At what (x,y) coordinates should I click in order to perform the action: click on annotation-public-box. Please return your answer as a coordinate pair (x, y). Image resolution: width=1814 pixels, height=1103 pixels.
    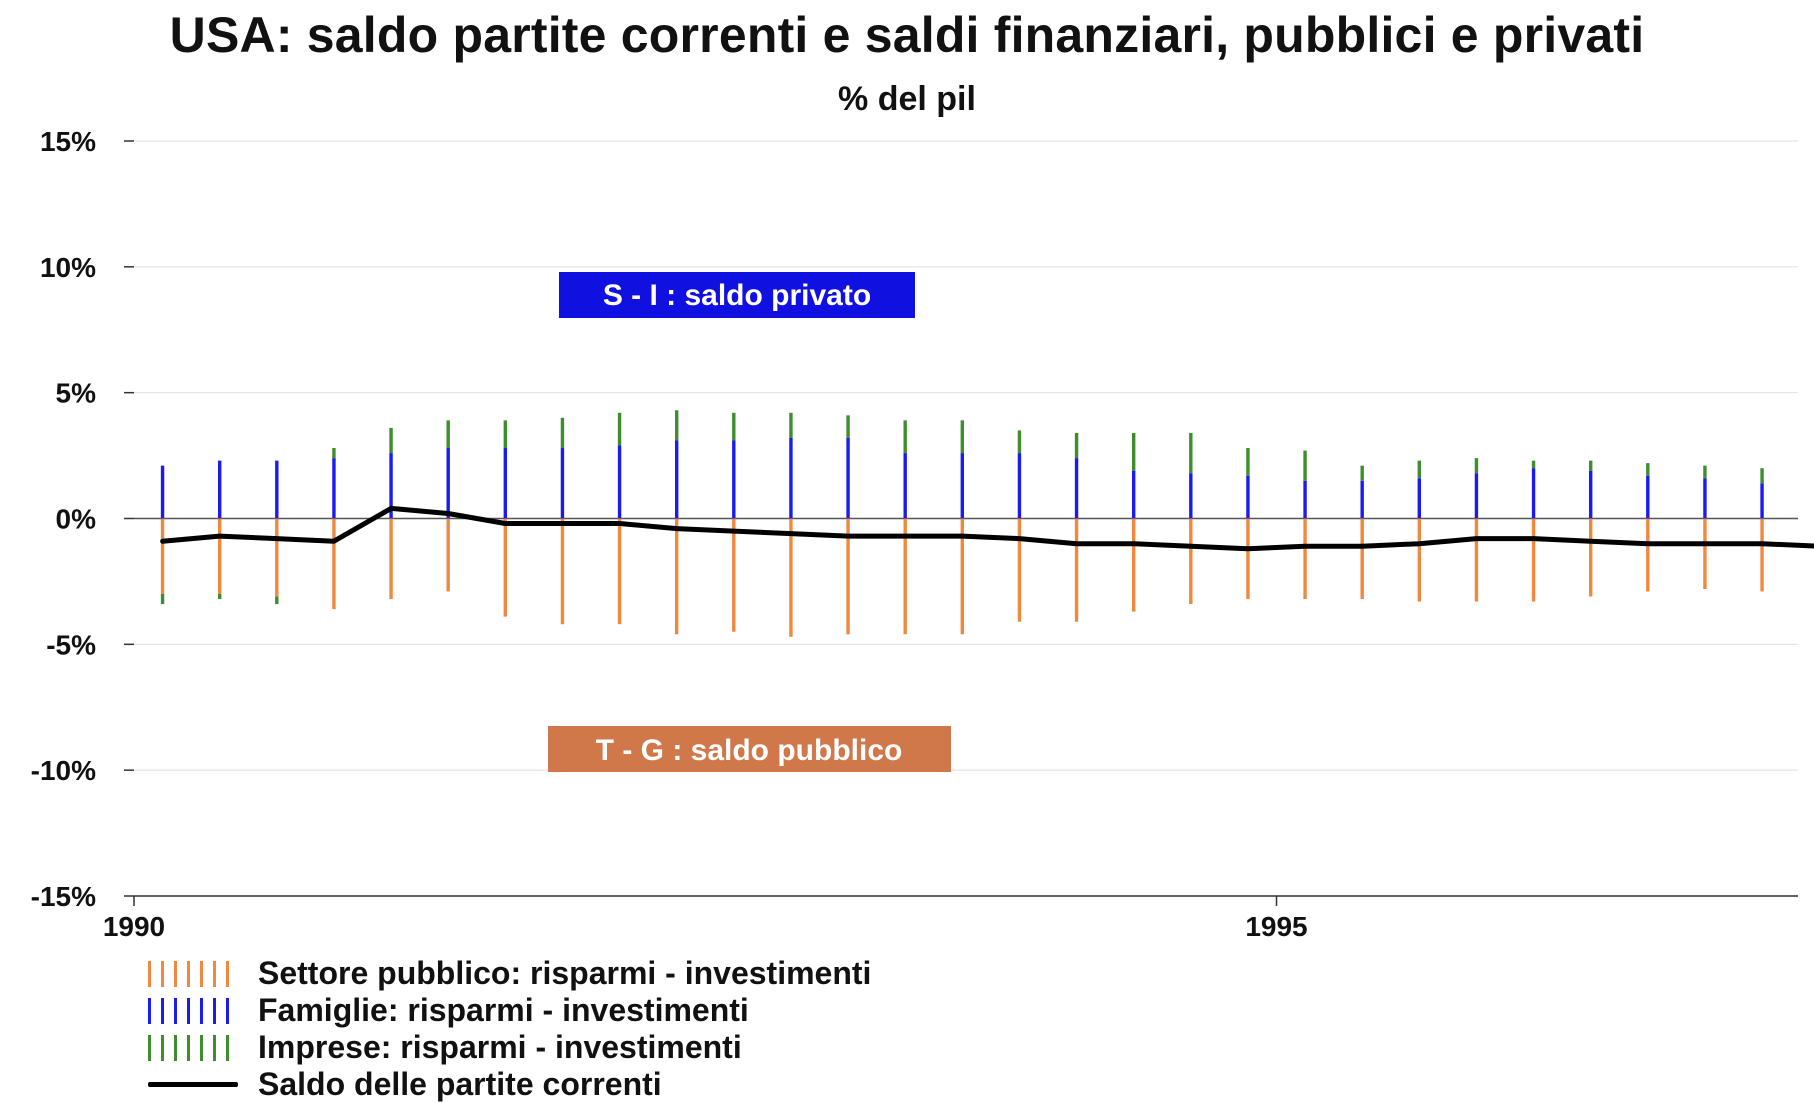
    Looking at the image, I should click on (749, 749).